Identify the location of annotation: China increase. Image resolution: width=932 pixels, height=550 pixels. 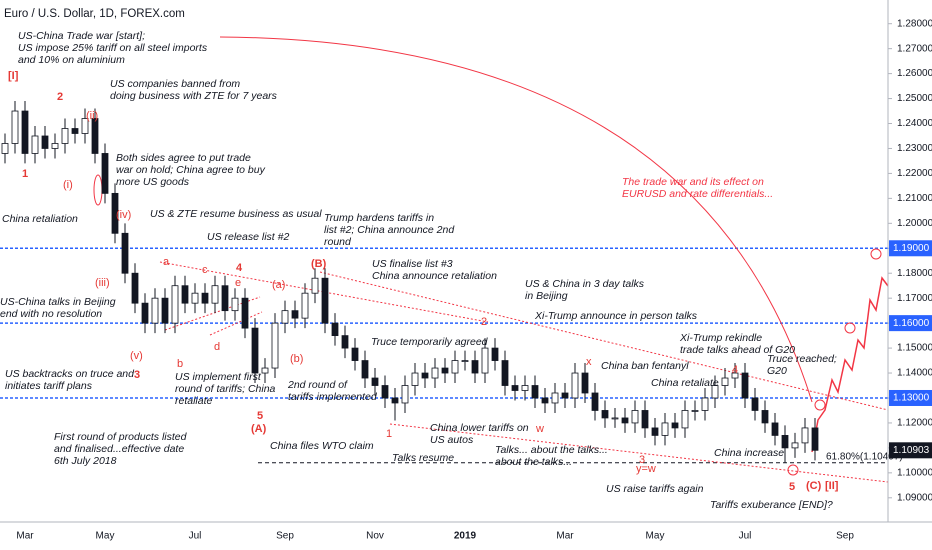
(749, 453).